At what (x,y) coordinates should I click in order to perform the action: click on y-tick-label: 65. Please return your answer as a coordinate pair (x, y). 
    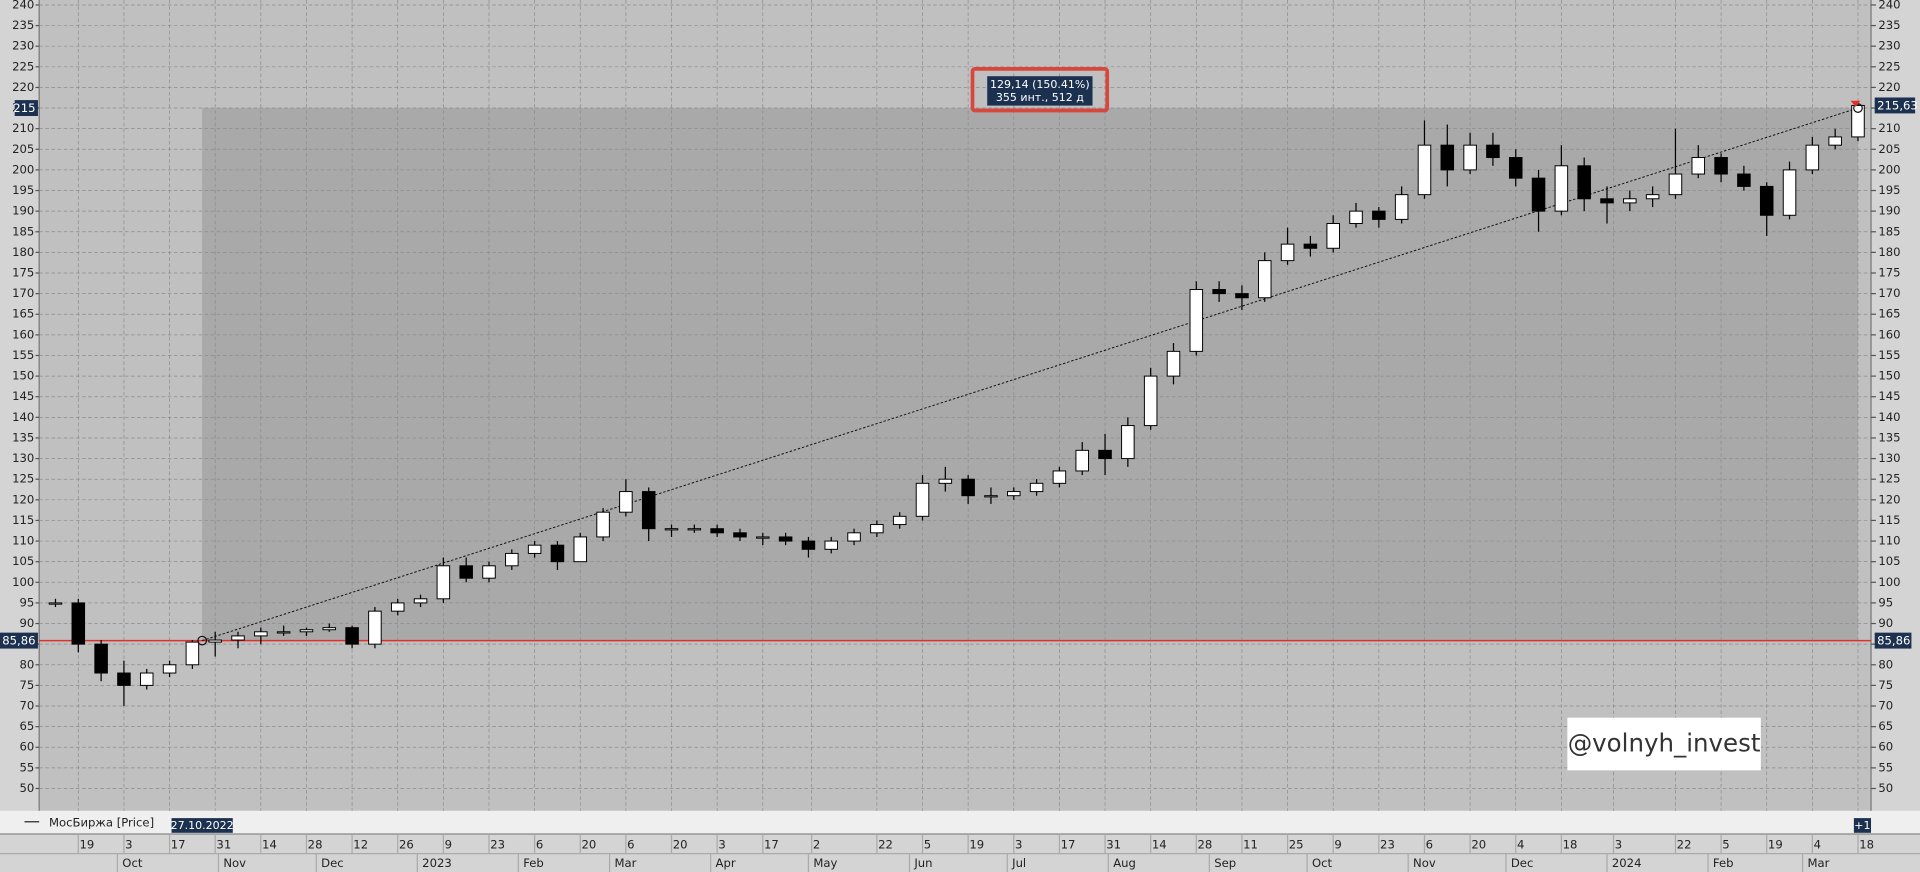
    Looking at the image, I should click on (1885, 726).